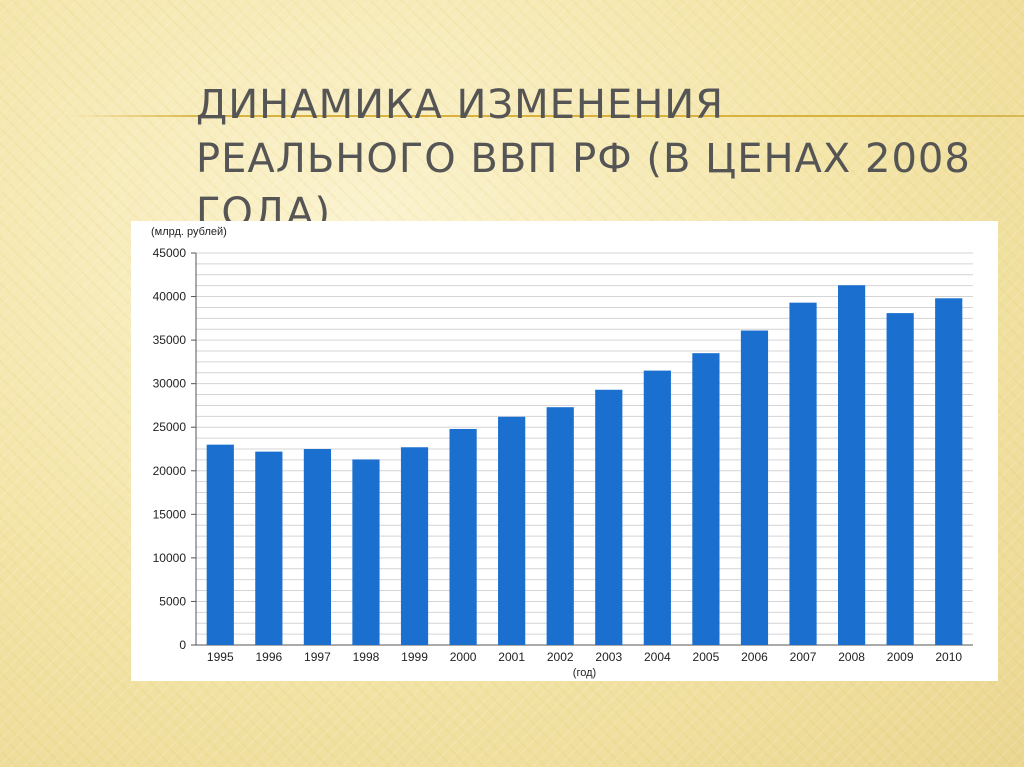 The width and height of the screenshot is (1024, 767). I want to click on y-tick-label: 35000, so click(170, 340).